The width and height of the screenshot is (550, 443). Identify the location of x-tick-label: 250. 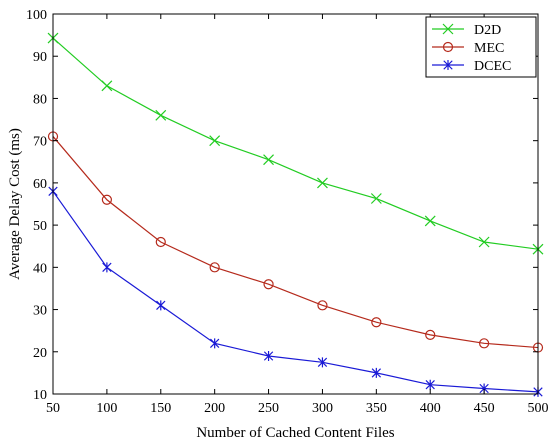
(268, 408).